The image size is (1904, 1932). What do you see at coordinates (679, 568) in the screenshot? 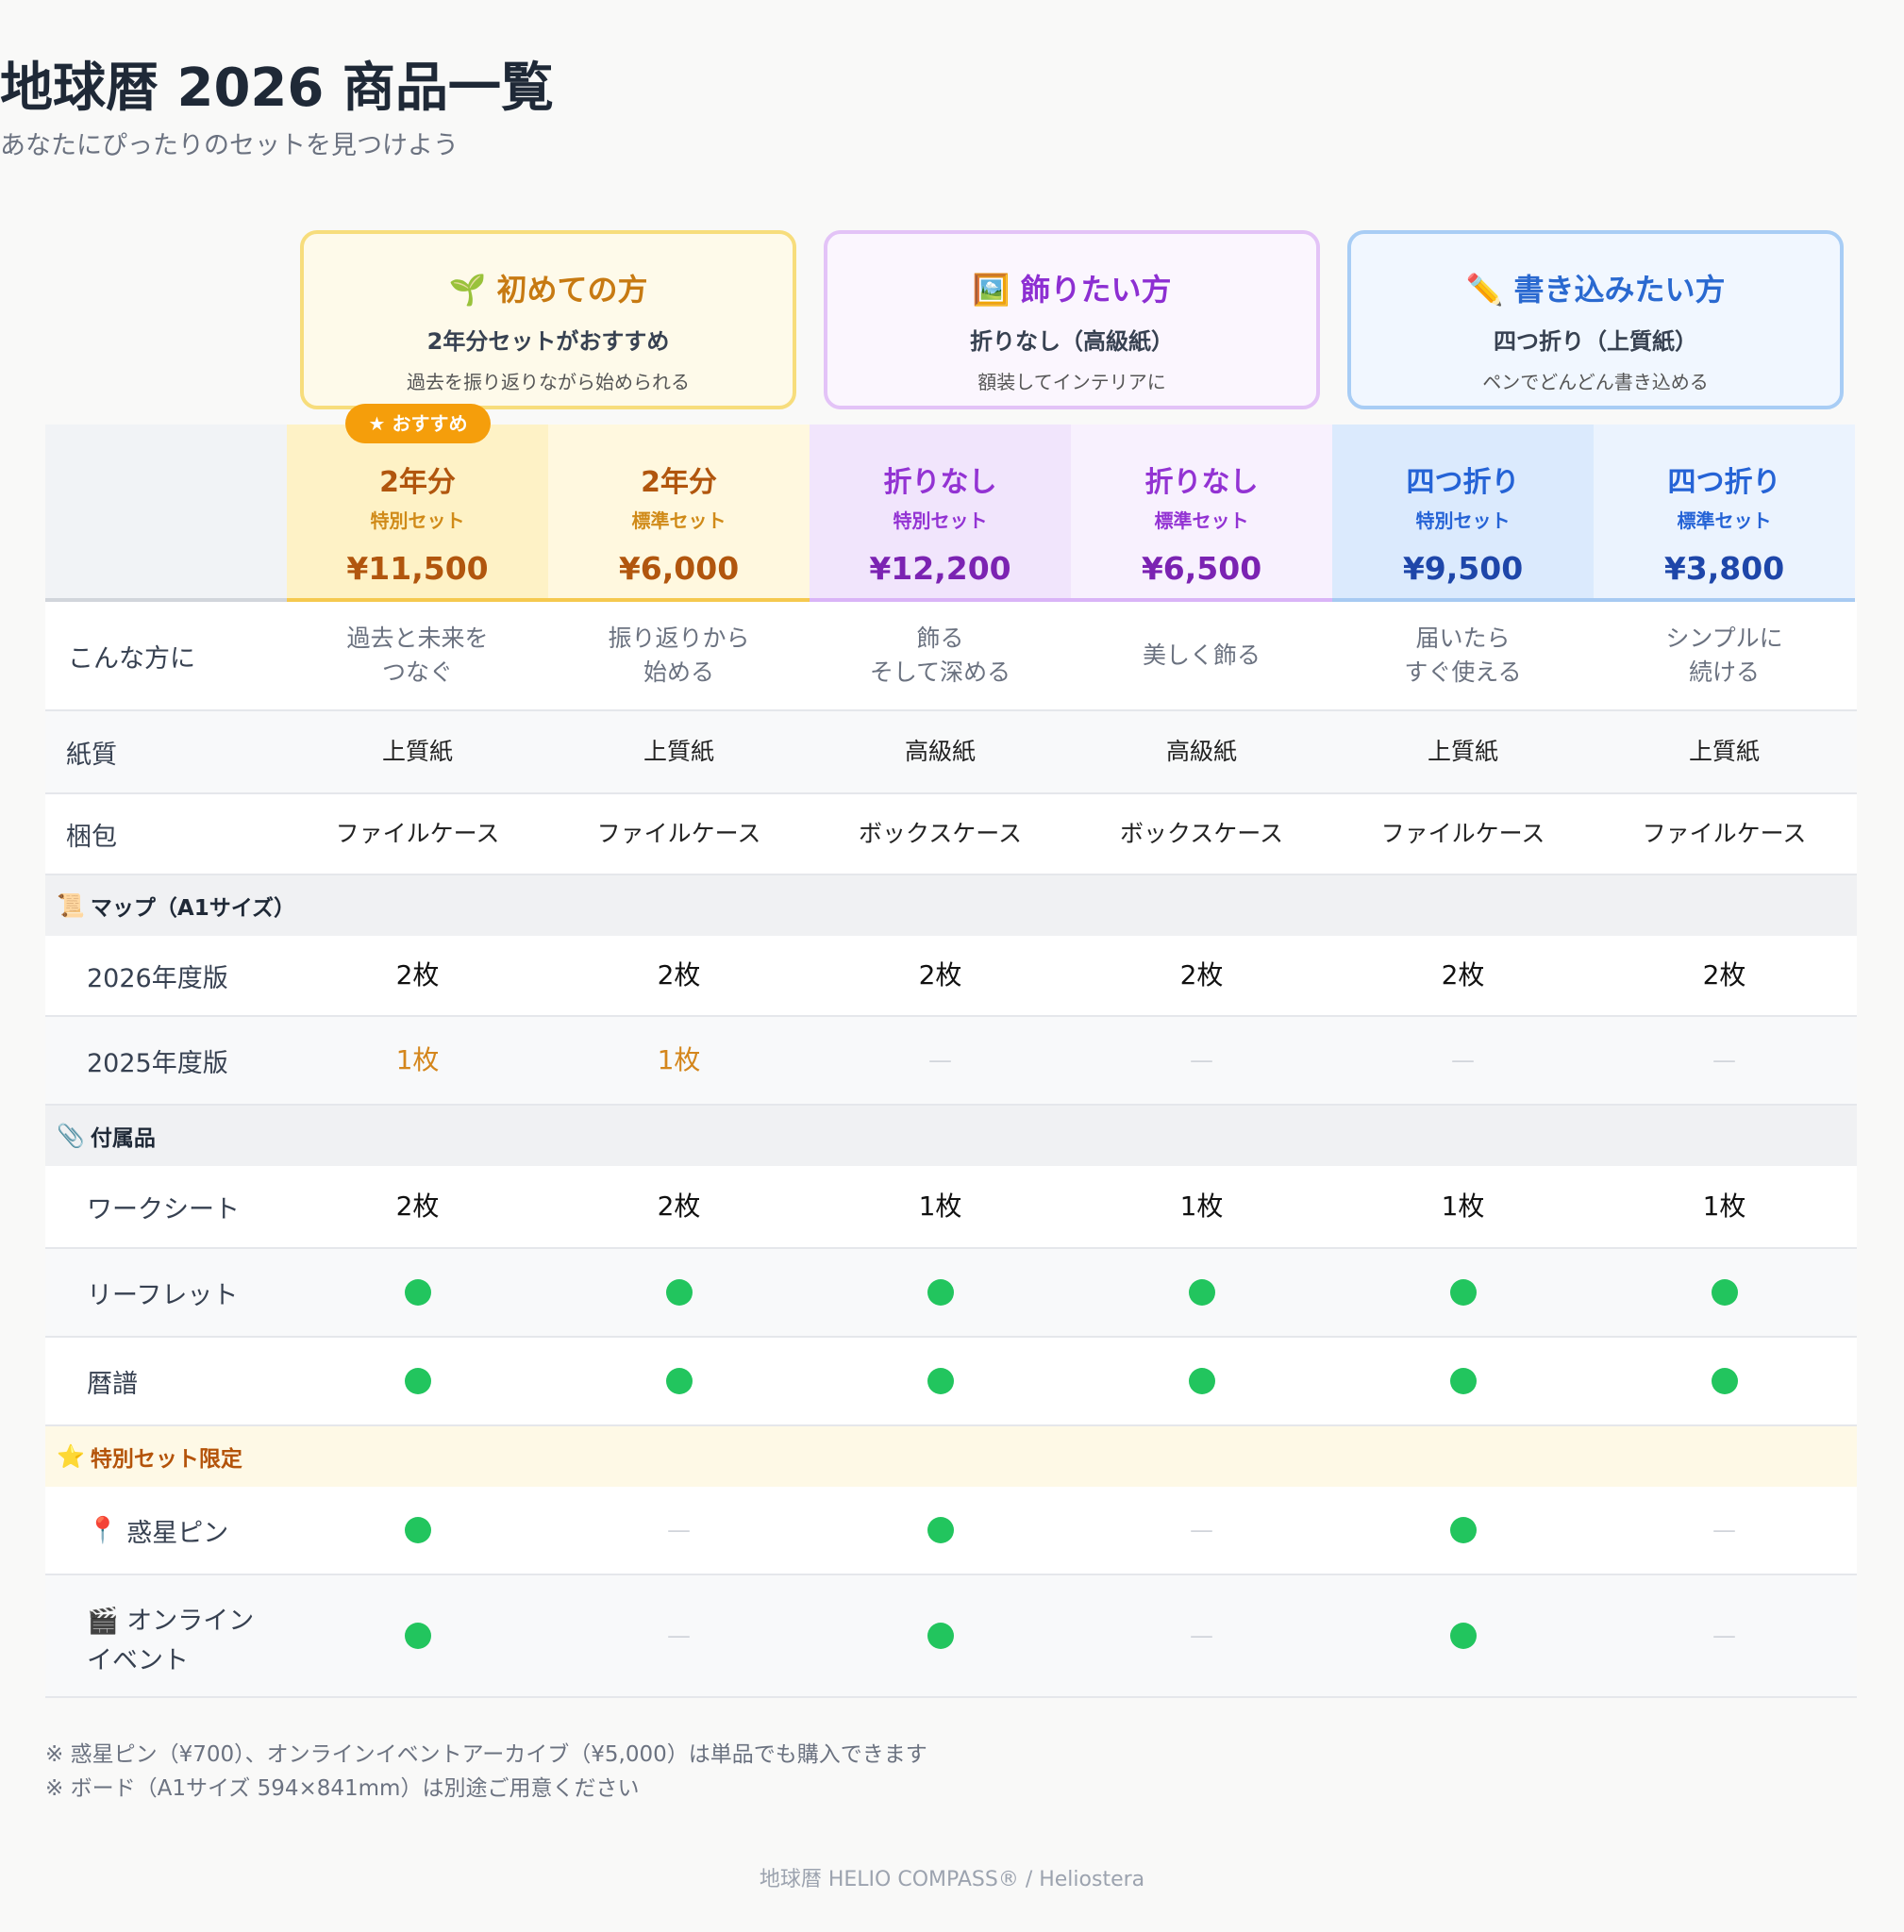
I see `plan-price: ¥6,000` at bounding box center [679, 568].